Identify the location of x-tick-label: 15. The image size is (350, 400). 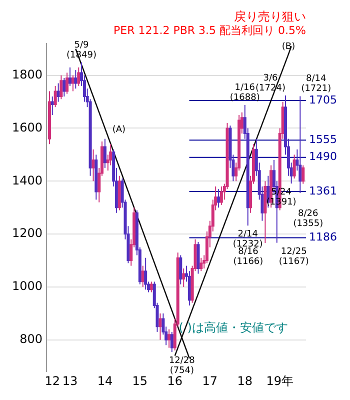
(140, 381).